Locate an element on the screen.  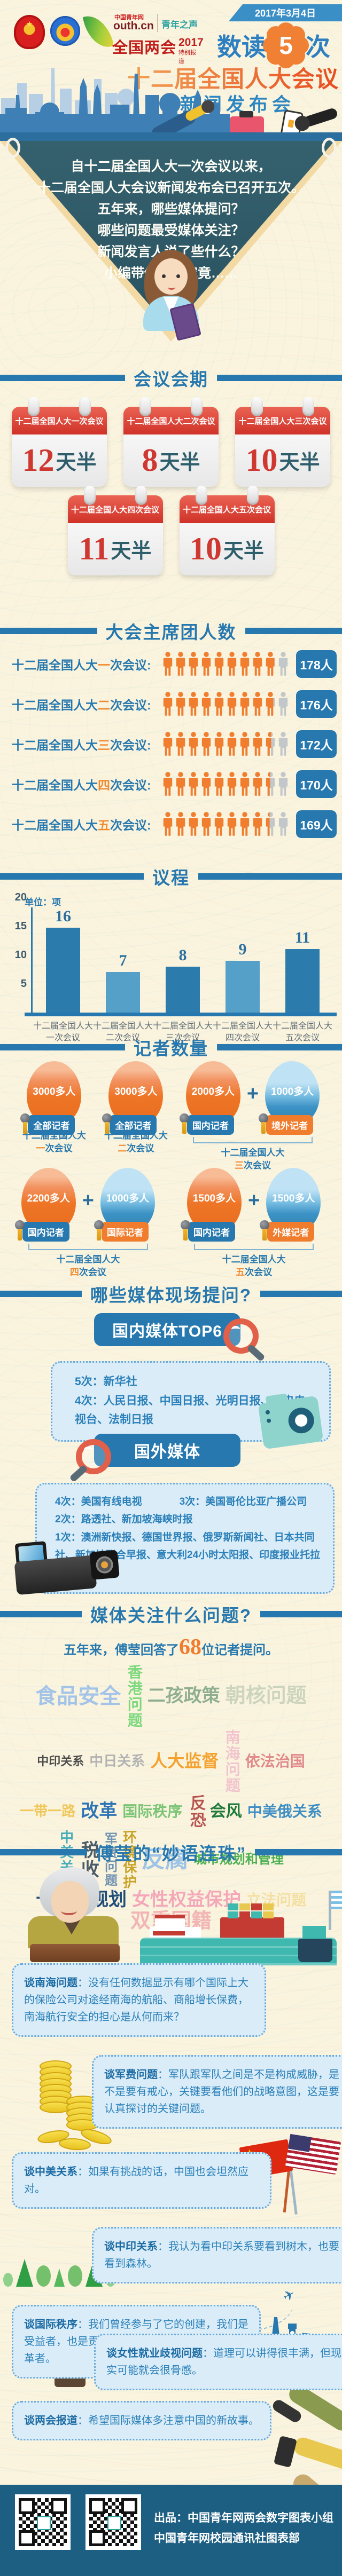
balloon-tag: 外媒记者 is located at coordinates (291, 1232).